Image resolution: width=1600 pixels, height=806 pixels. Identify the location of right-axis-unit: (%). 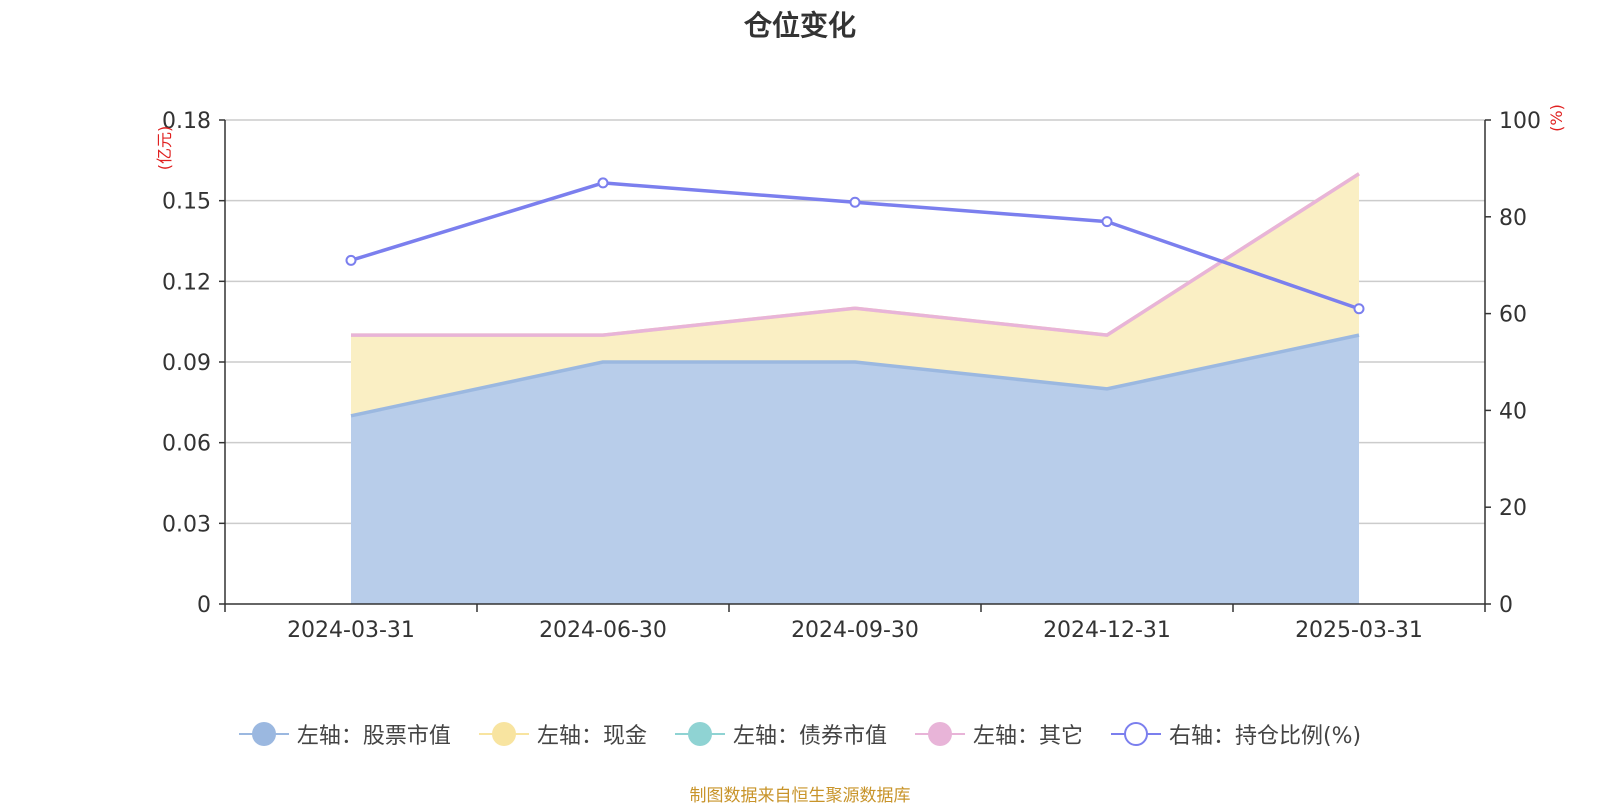
(1556, 118).